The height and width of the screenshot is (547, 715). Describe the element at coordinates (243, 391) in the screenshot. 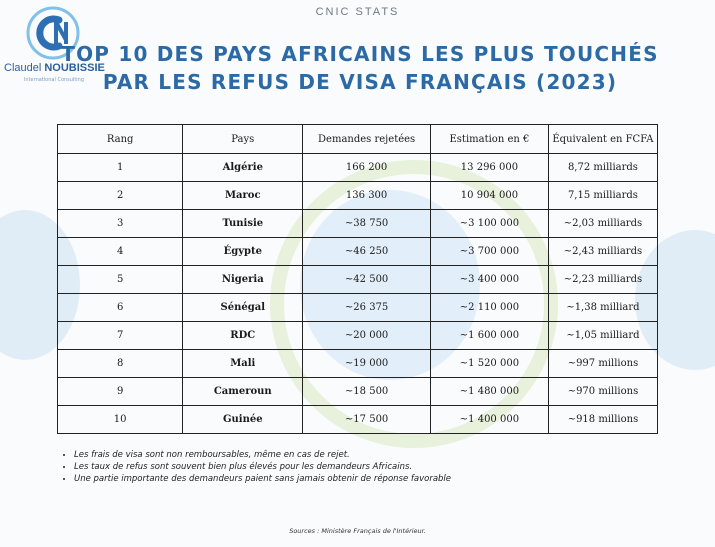

I see `cell-country: Cameroun` at that location.